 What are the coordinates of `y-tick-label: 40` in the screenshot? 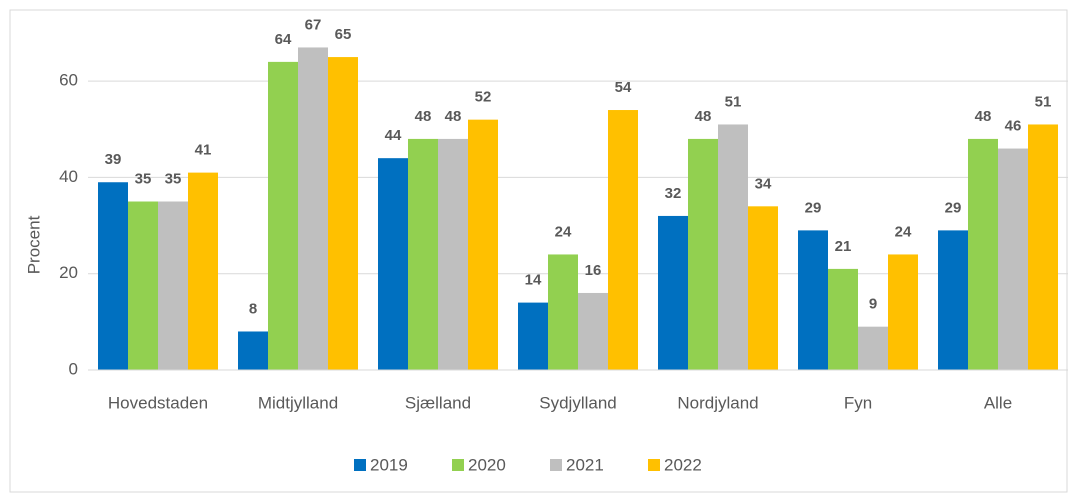 It's located at (68, 176).